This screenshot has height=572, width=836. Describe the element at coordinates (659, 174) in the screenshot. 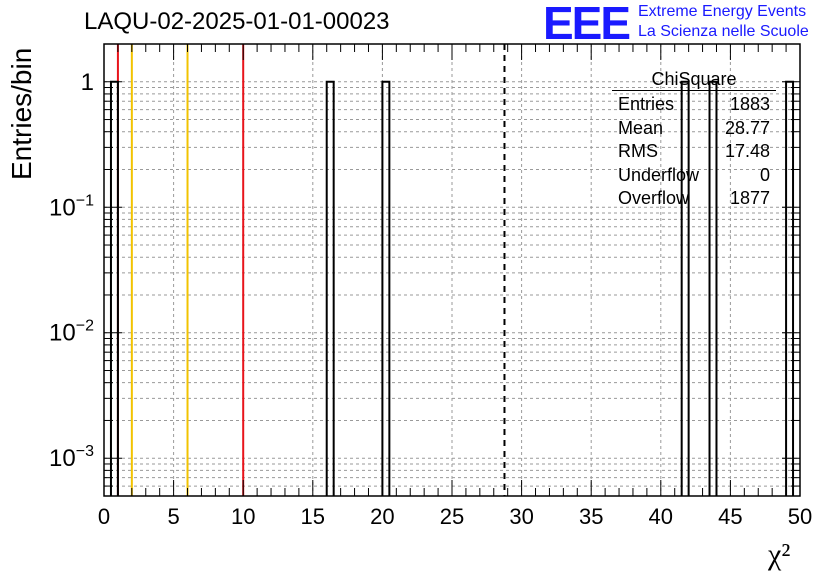

I see `stats-label: Underflow` at that location.